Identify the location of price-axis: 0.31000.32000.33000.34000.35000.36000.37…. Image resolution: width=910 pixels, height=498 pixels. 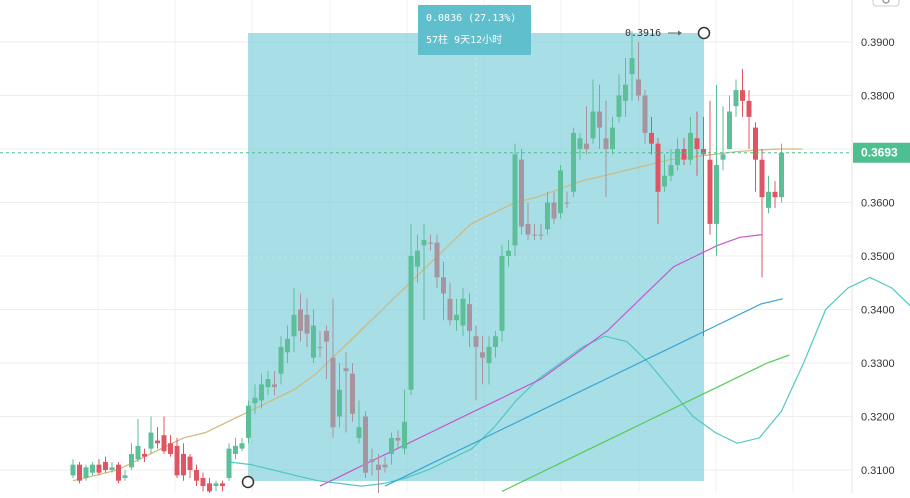
(881, 238).